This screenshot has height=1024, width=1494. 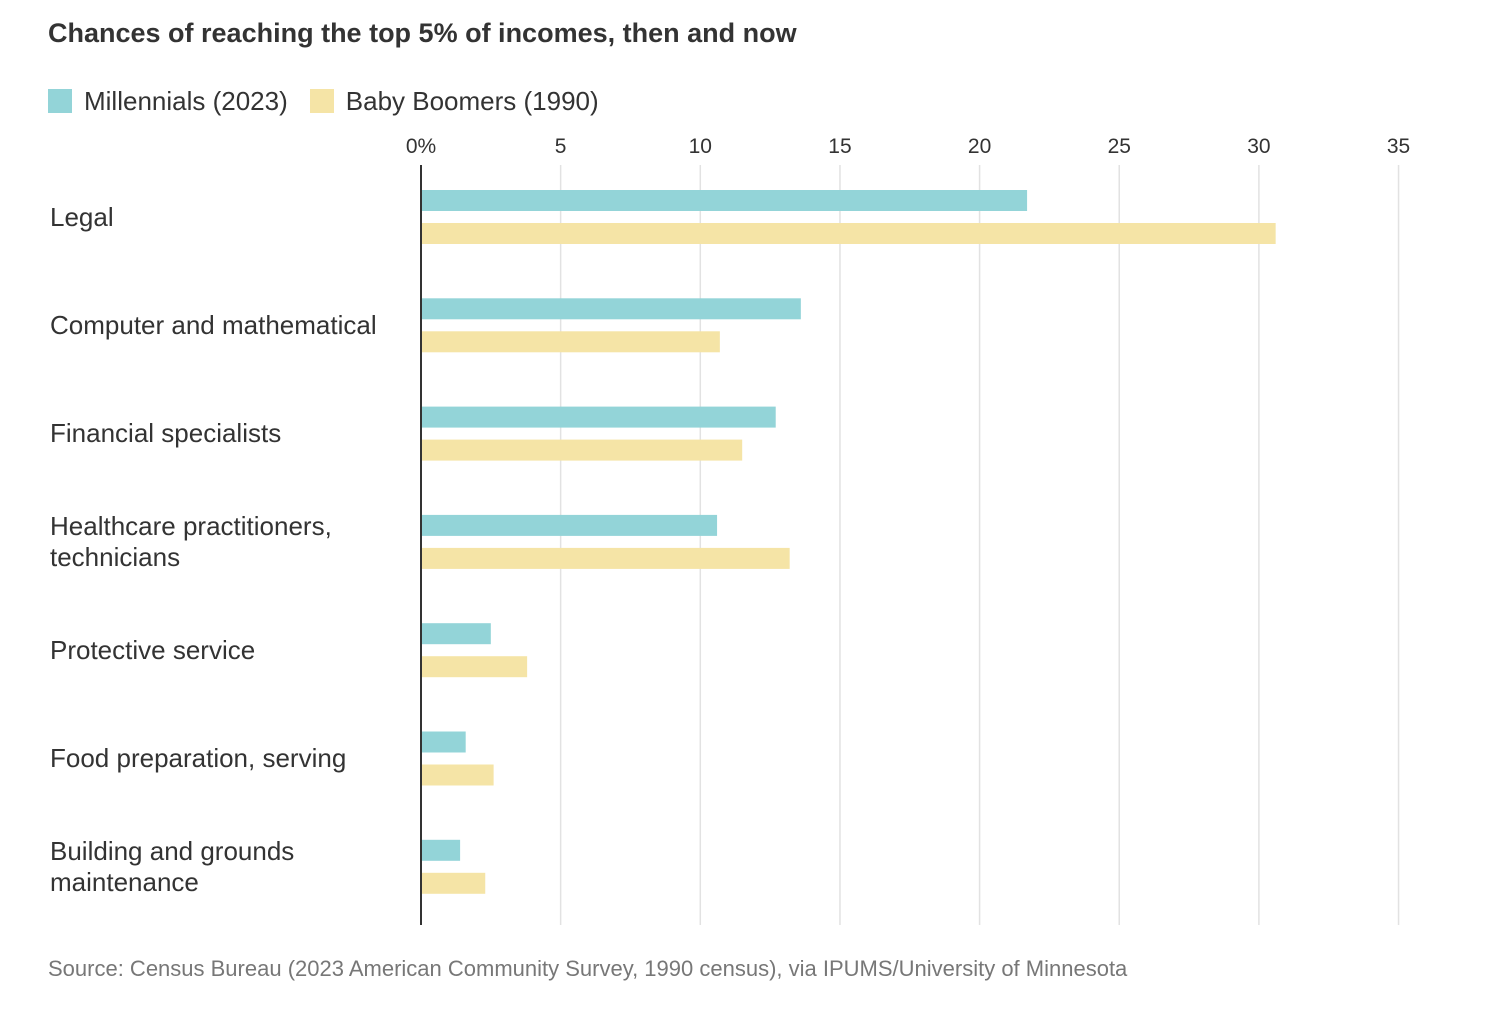 I want to click on category-label: Protective service, so click(x=153, y=649).